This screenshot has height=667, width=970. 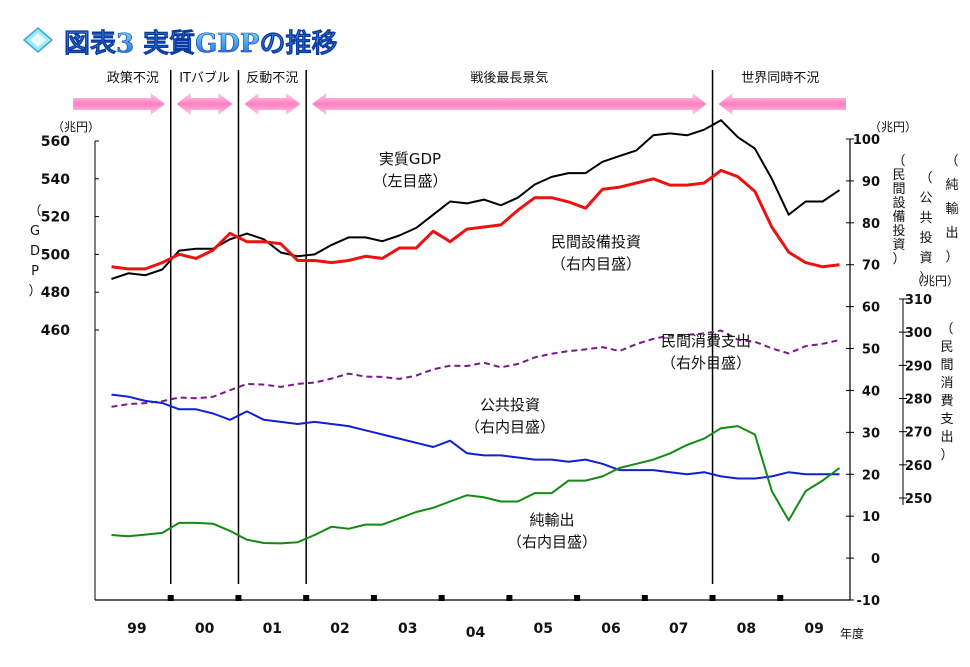 I want to click on left-tick-label: 560, so click(x=55, y=142).